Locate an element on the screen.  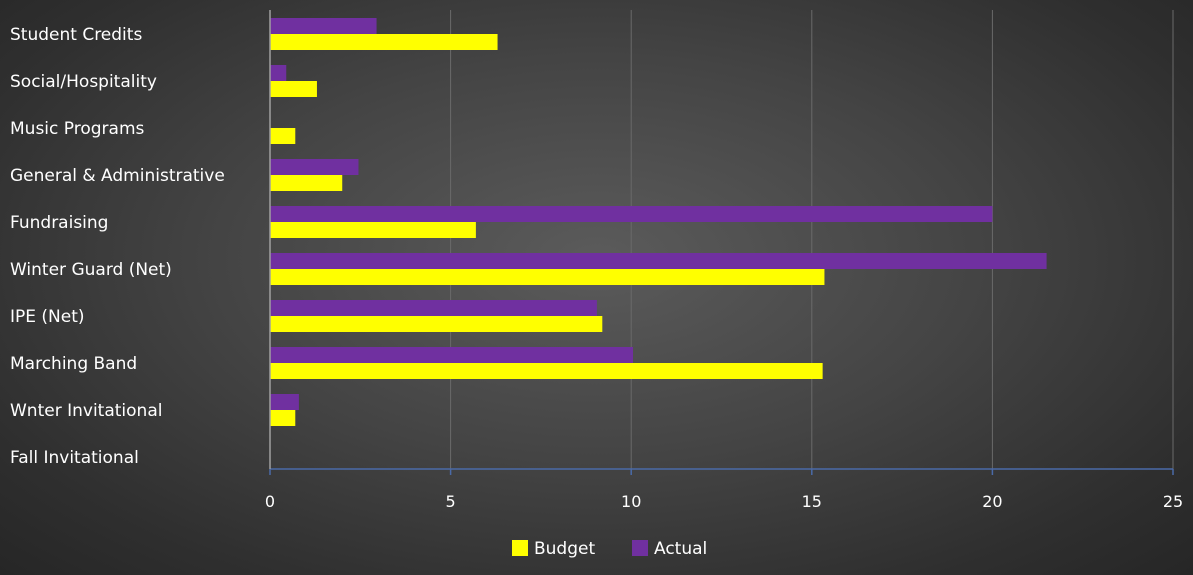
legend-label-actual: Actual is located at coordinates (680, 549).